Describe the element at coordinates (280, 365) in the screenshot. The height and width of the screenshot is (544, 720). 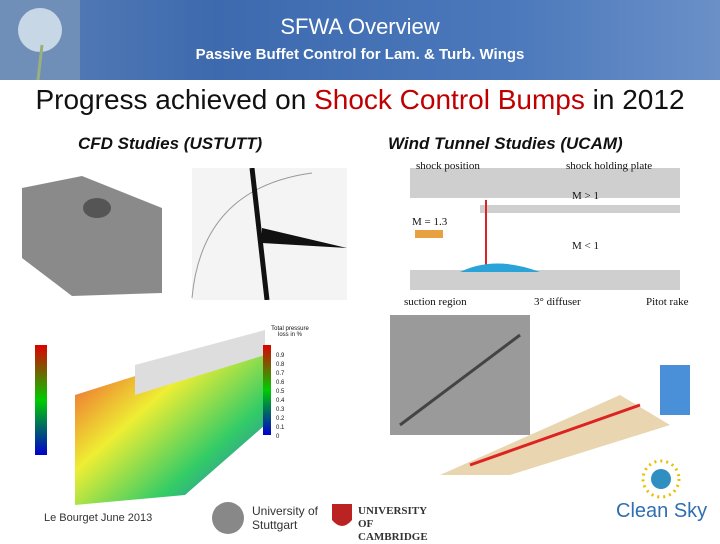
I see `colorbar-tick-label: 0.8` at that location.